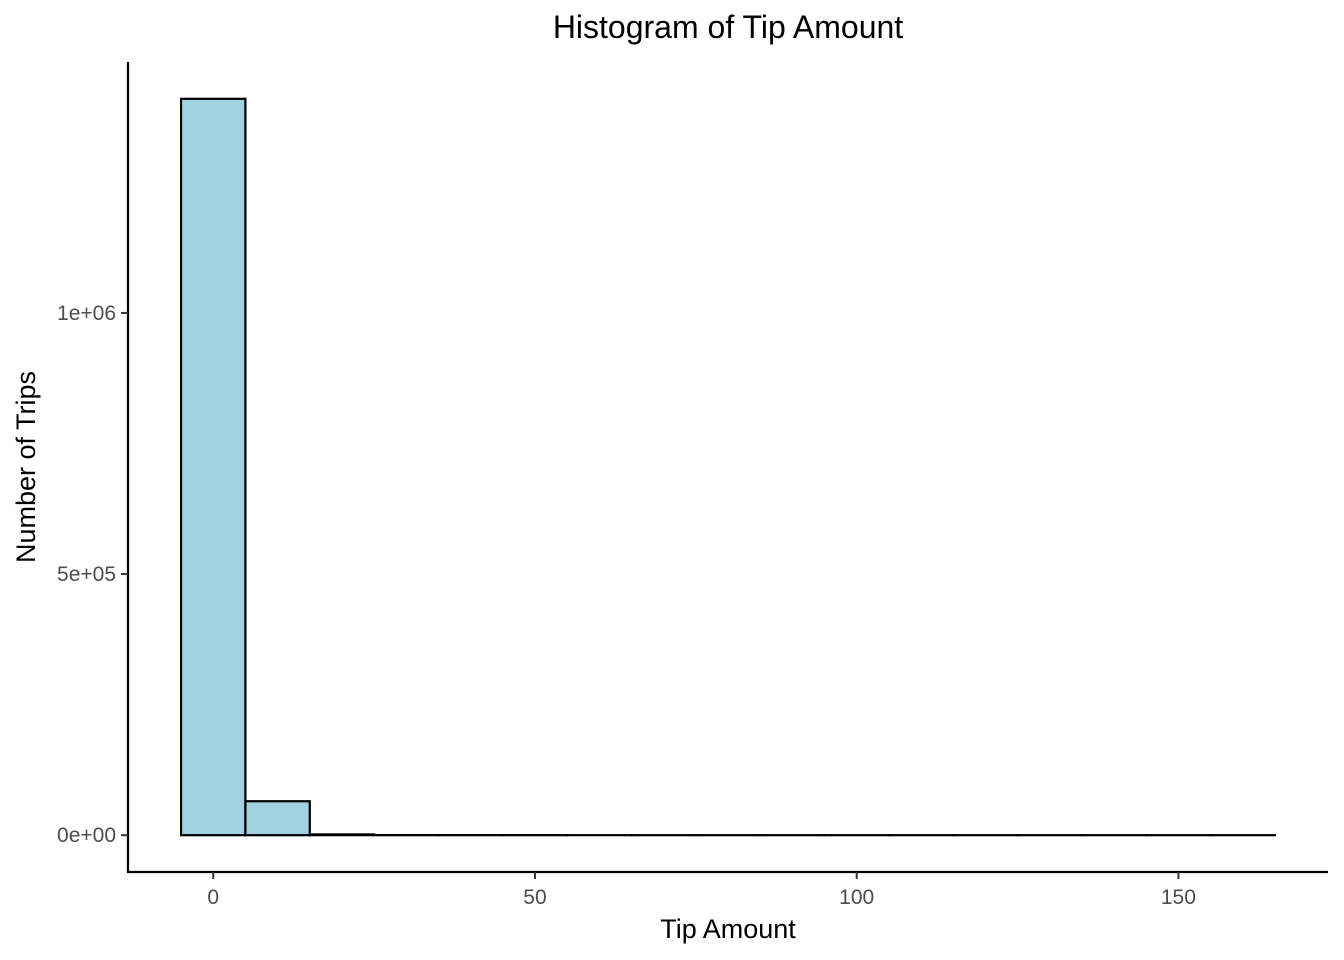  What do you see at coordinates (856, 897) in the screenshot?
I see `x-tick-label-2: 100` at bounding box center [856, 897].